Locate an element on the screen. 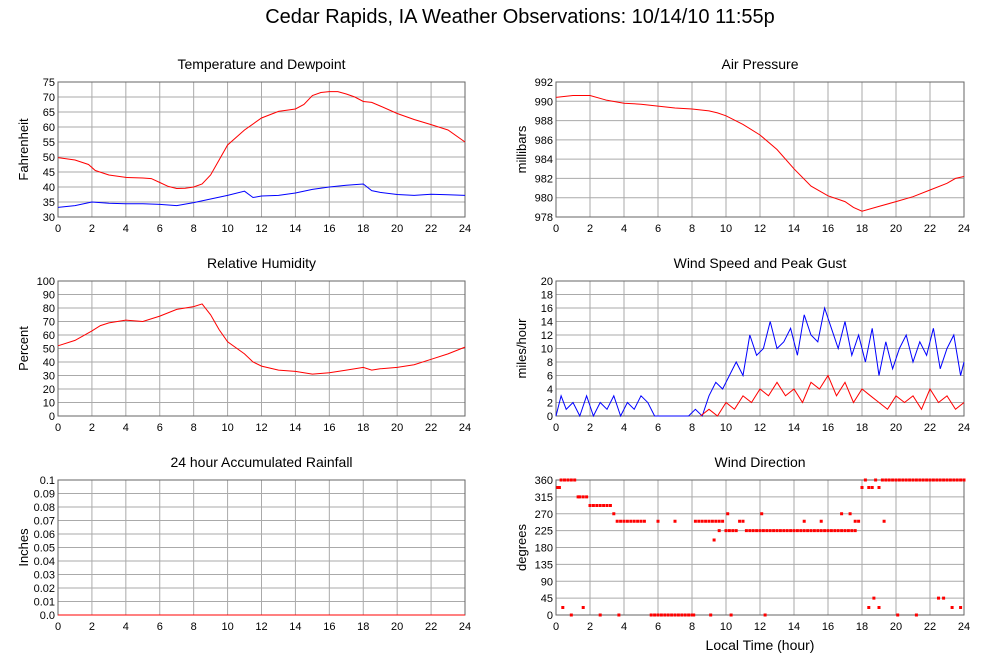  x-tick-label: 12 is located at coordinates (261, 229).